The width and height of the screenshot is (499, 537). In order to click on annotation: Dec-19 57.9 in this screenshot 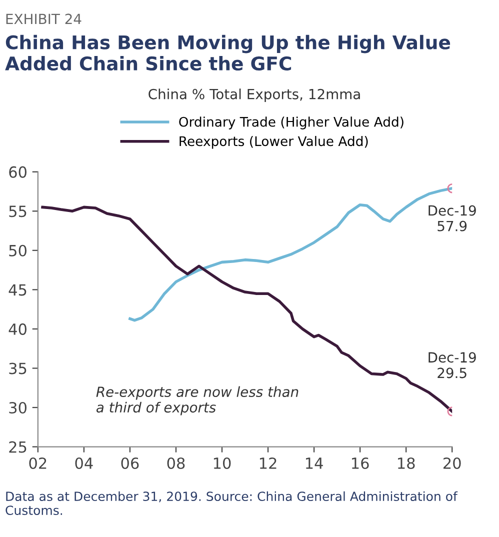, I will do `click(452, 218)`.